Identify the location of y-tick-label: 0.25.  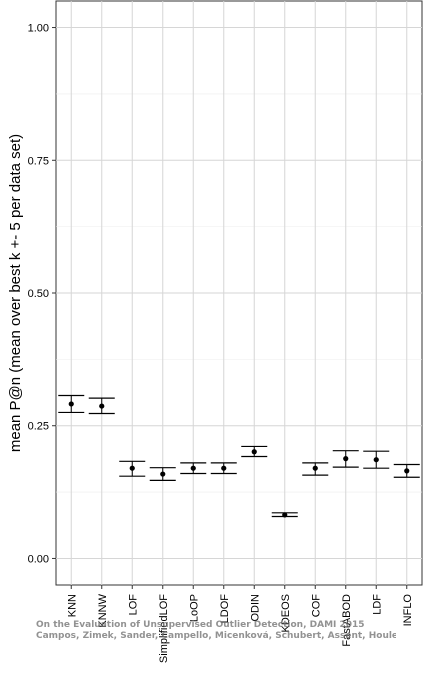
(38, 427).